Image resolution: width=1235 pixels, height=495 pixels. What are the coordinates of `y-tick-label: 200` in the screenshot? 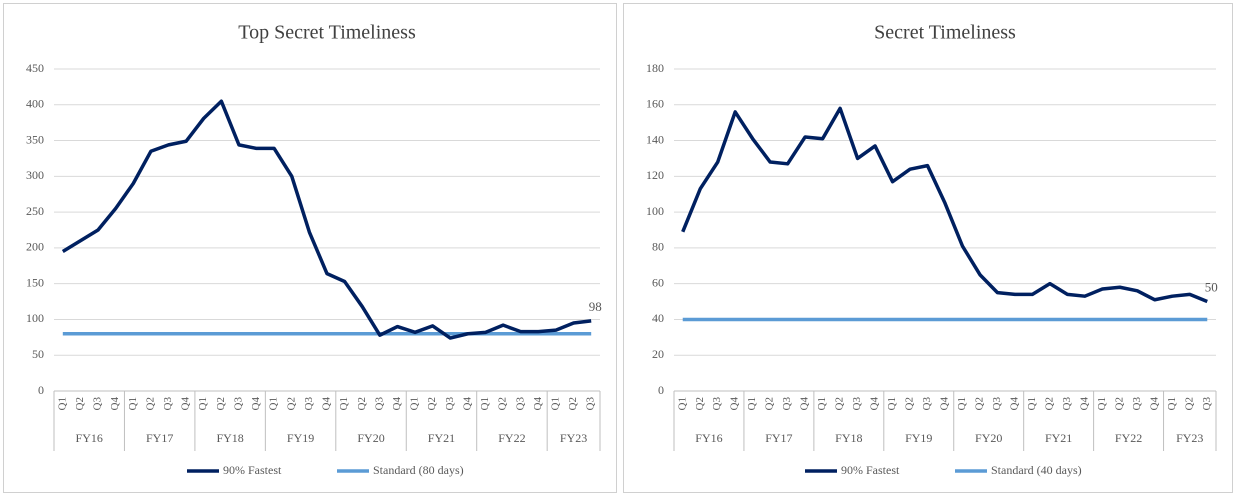 It's located at (35, 247).